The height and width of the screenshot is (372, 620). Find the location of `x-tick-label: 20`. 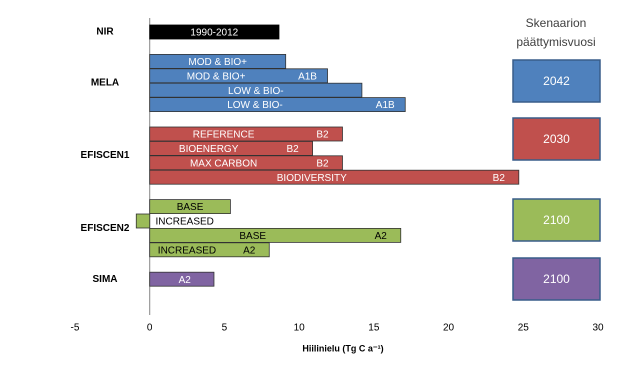

x-tick-label: 20 is located at coordinates (449, 328).